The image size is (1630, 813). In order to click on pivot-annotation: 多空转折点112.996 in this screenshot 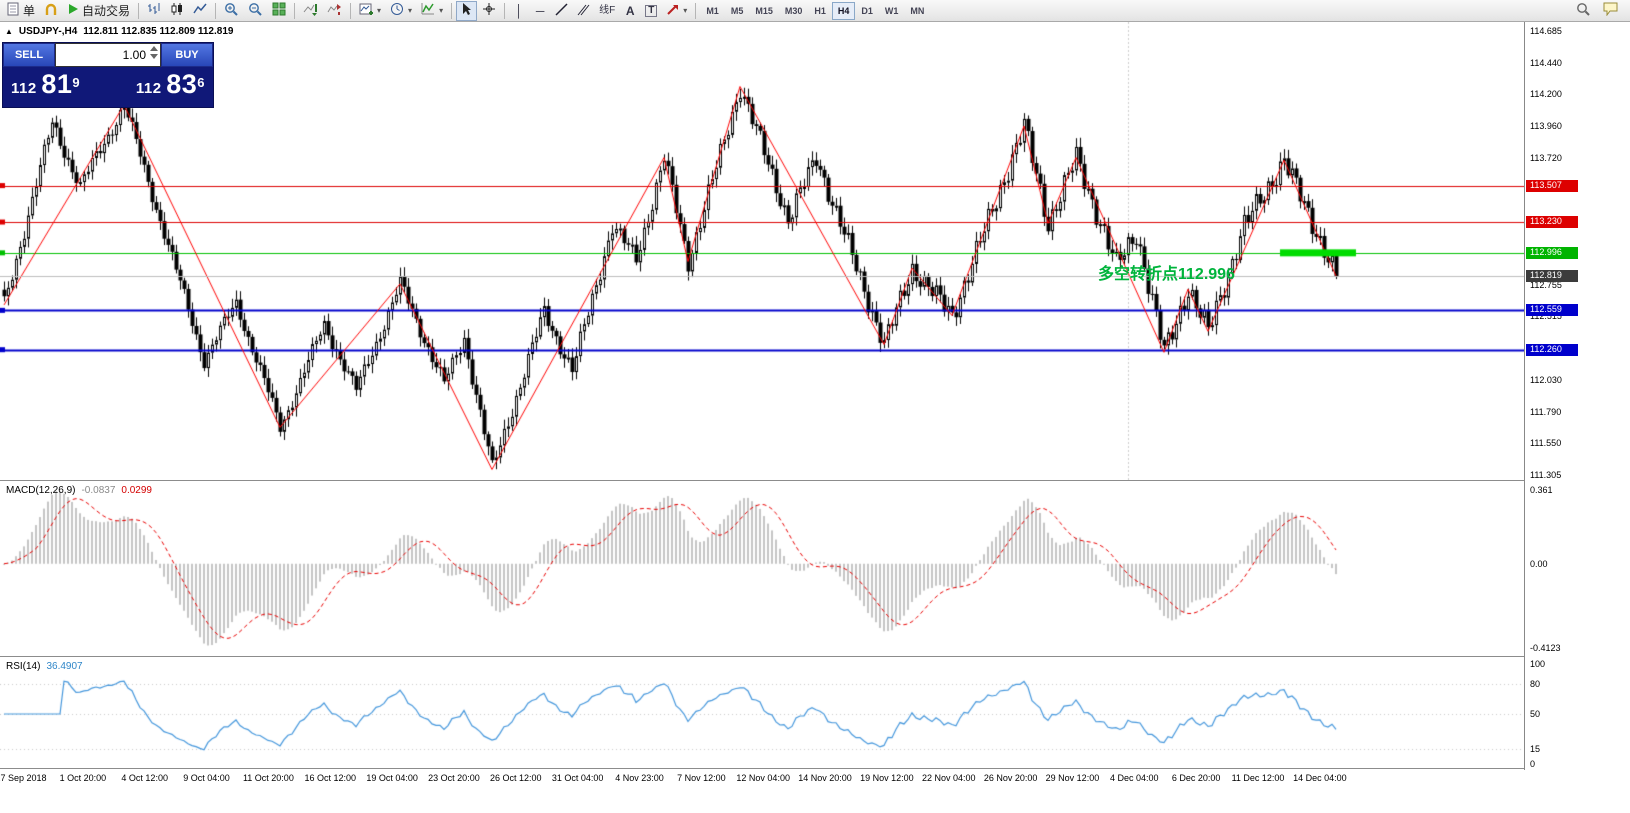, I will do `click(1166, 274)`.